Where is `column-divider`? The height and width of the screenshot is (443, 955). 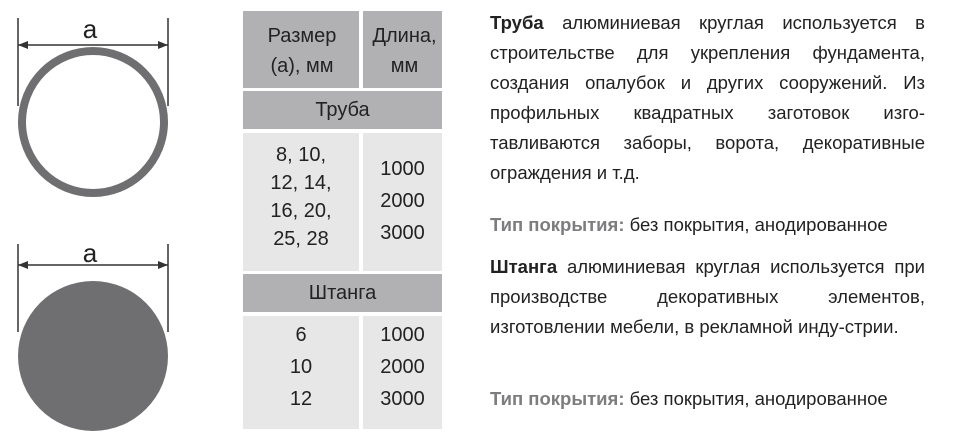 column-divider is located at coordinates (361, 220).